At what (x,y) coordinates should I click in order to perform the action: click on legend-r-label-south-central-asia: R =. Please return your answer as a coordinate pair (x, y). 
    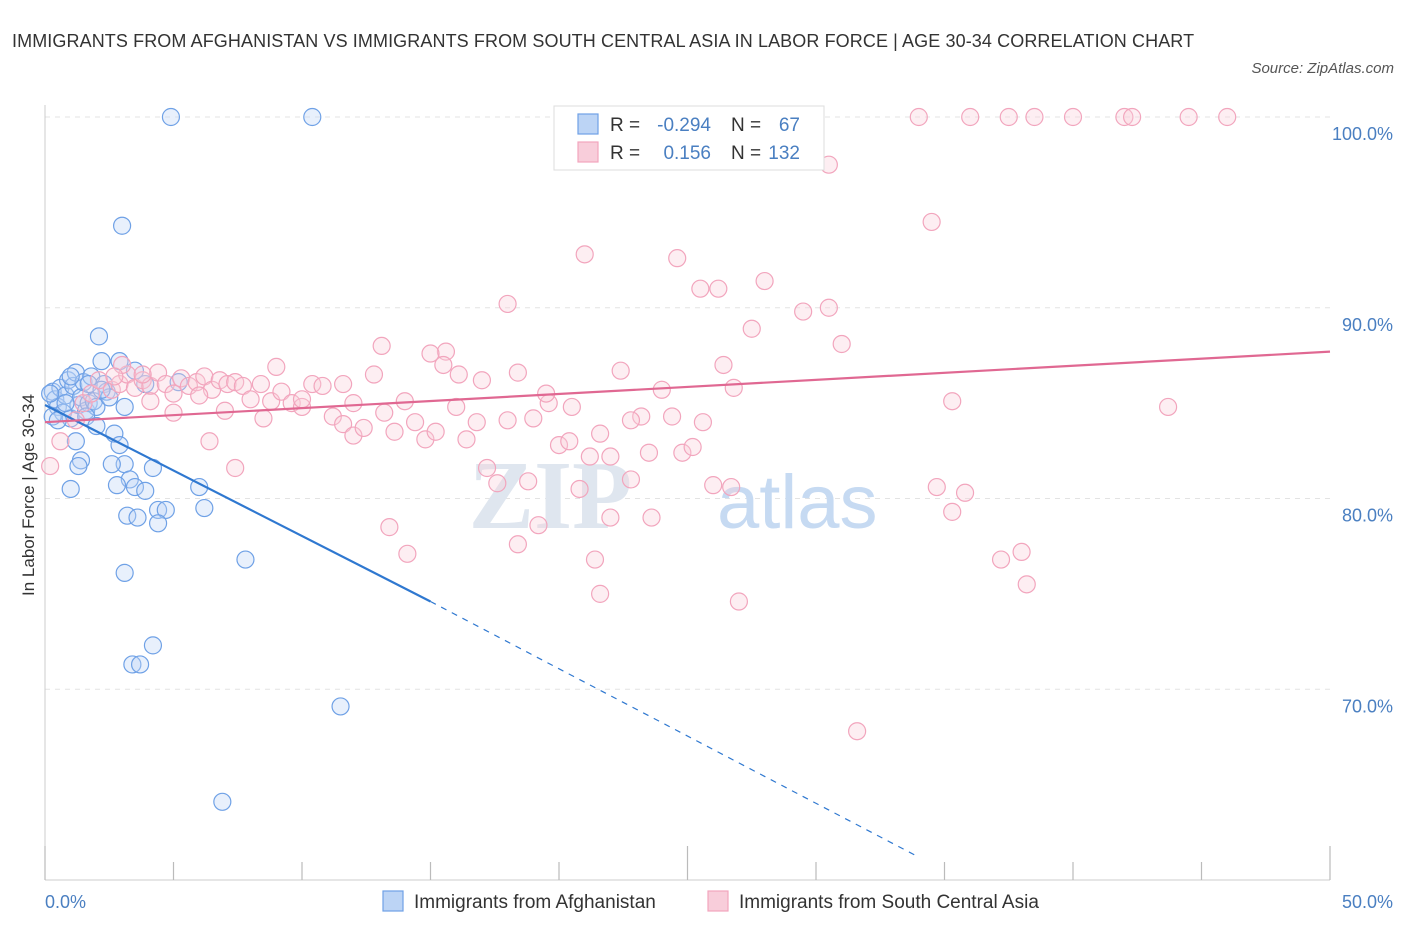
    Looking at the image, I should click on (625, 153).